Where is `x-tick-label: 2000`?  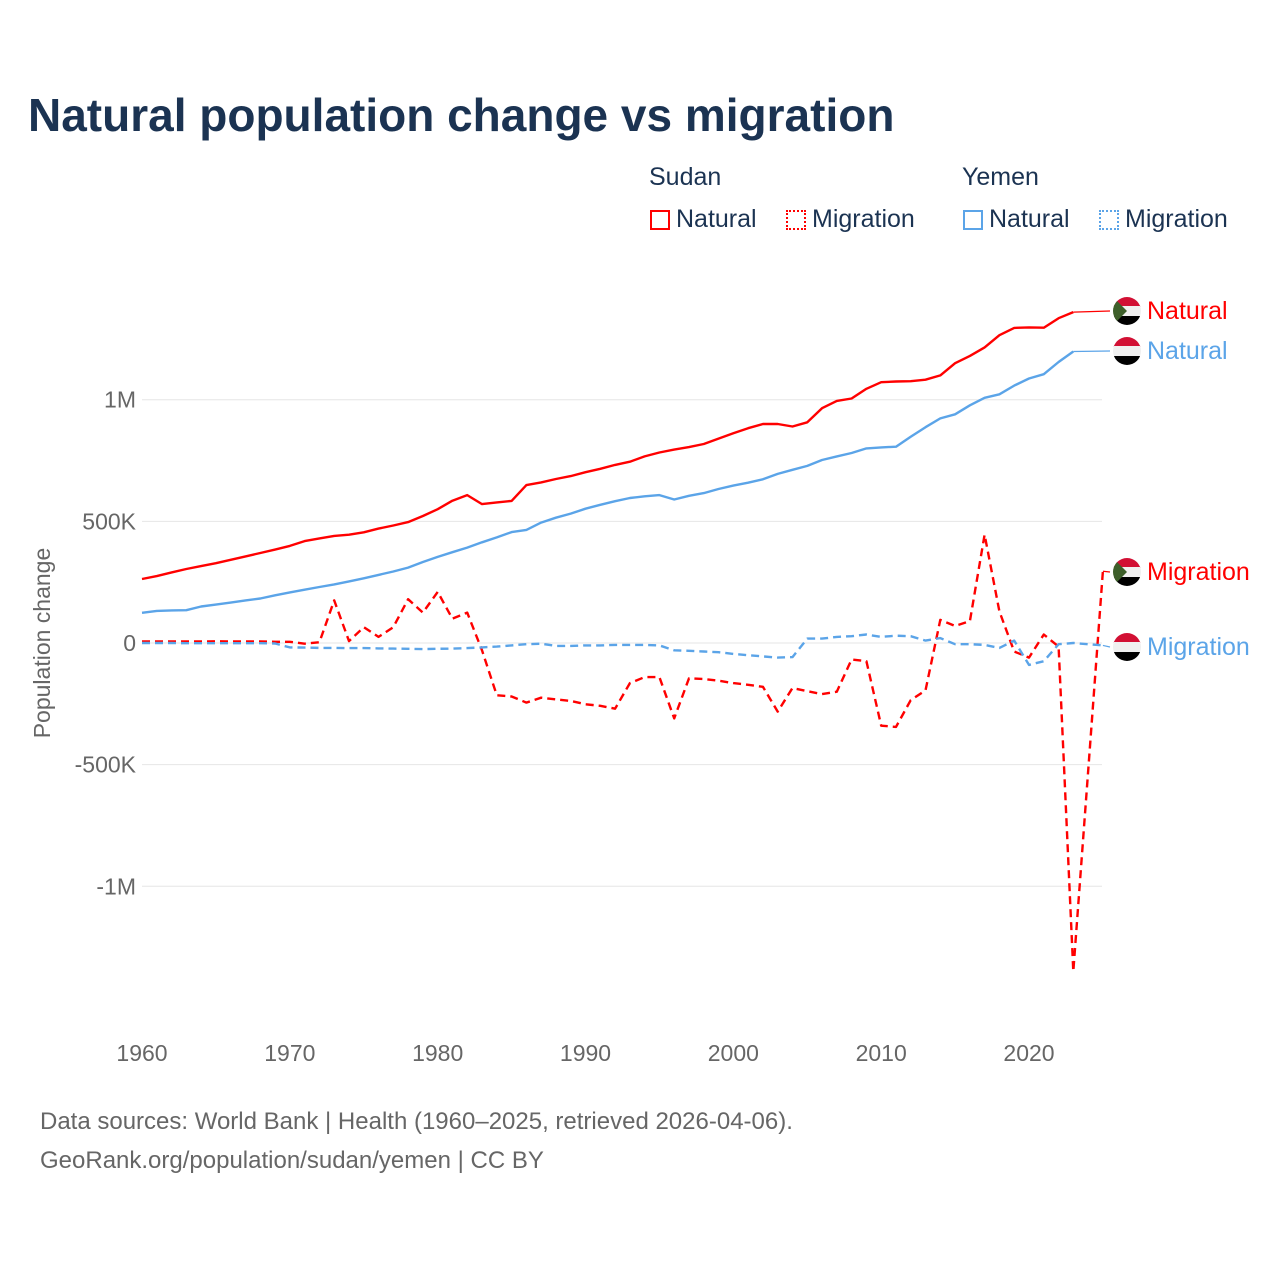 x-tick-label: 2000 is located at coordinates (733, 1053).